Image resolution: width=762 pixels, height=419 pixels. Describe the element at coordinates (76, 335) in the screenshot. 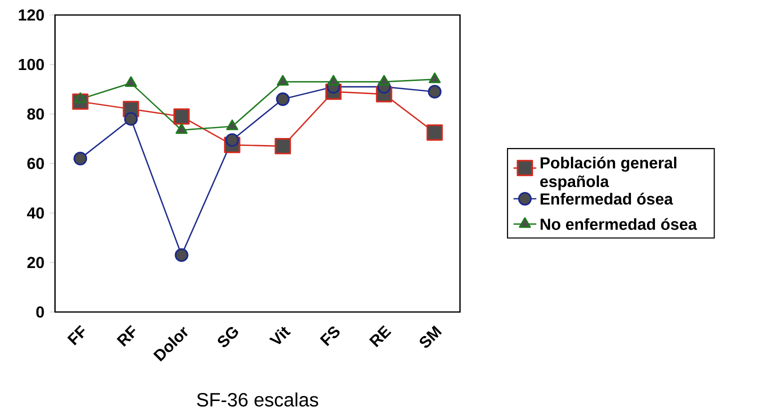

I see `x-tick-label: FF` at that location.